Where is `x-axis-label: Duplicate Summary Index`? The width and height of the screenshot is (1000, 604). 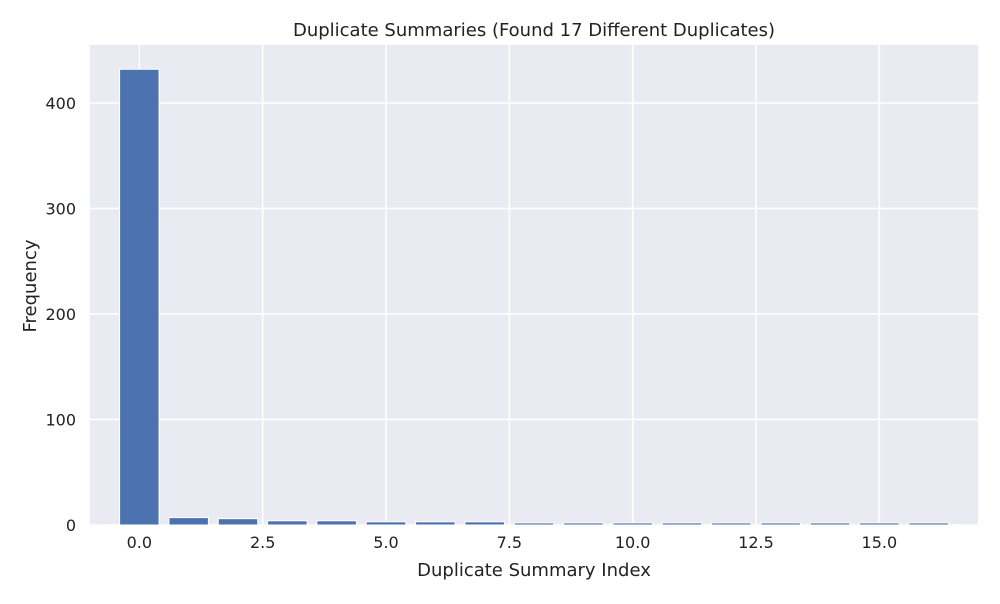 x-axis-label: Duplicate Summary Index is located at coordinates (534, 570).